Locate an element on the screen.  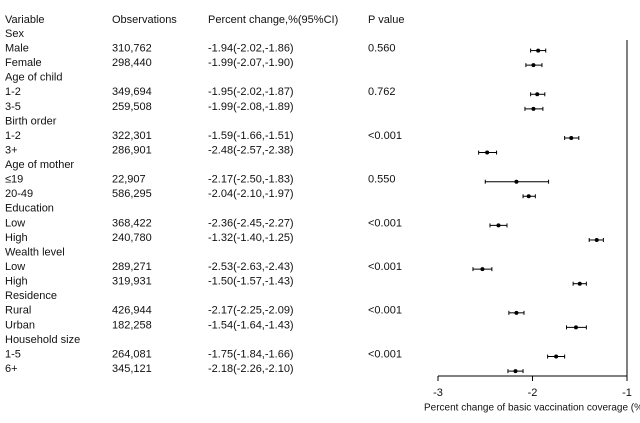
observations: 289,271 is located at coordinates (132, 267).